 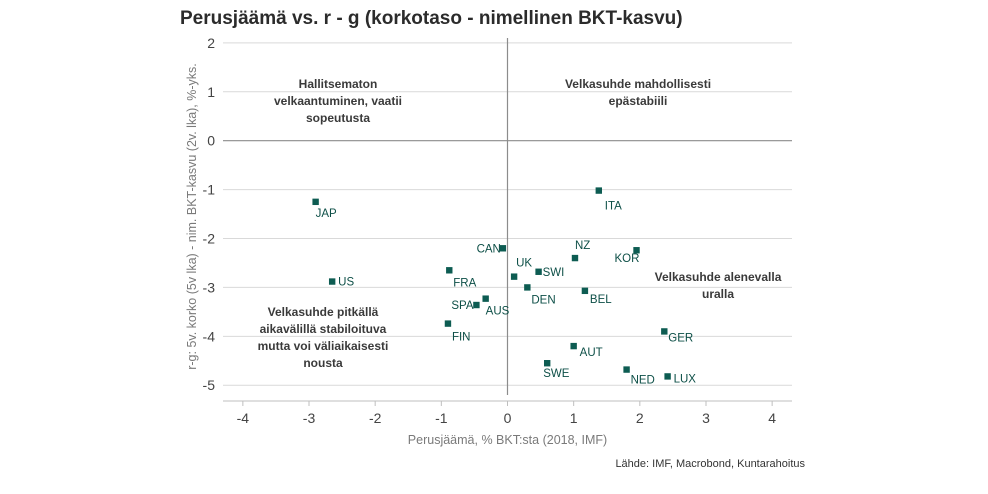 What do you see at coordinates (211, 141) in the screenshot?
I see `y-tick-label: 0` at bounding box center [211, 141].